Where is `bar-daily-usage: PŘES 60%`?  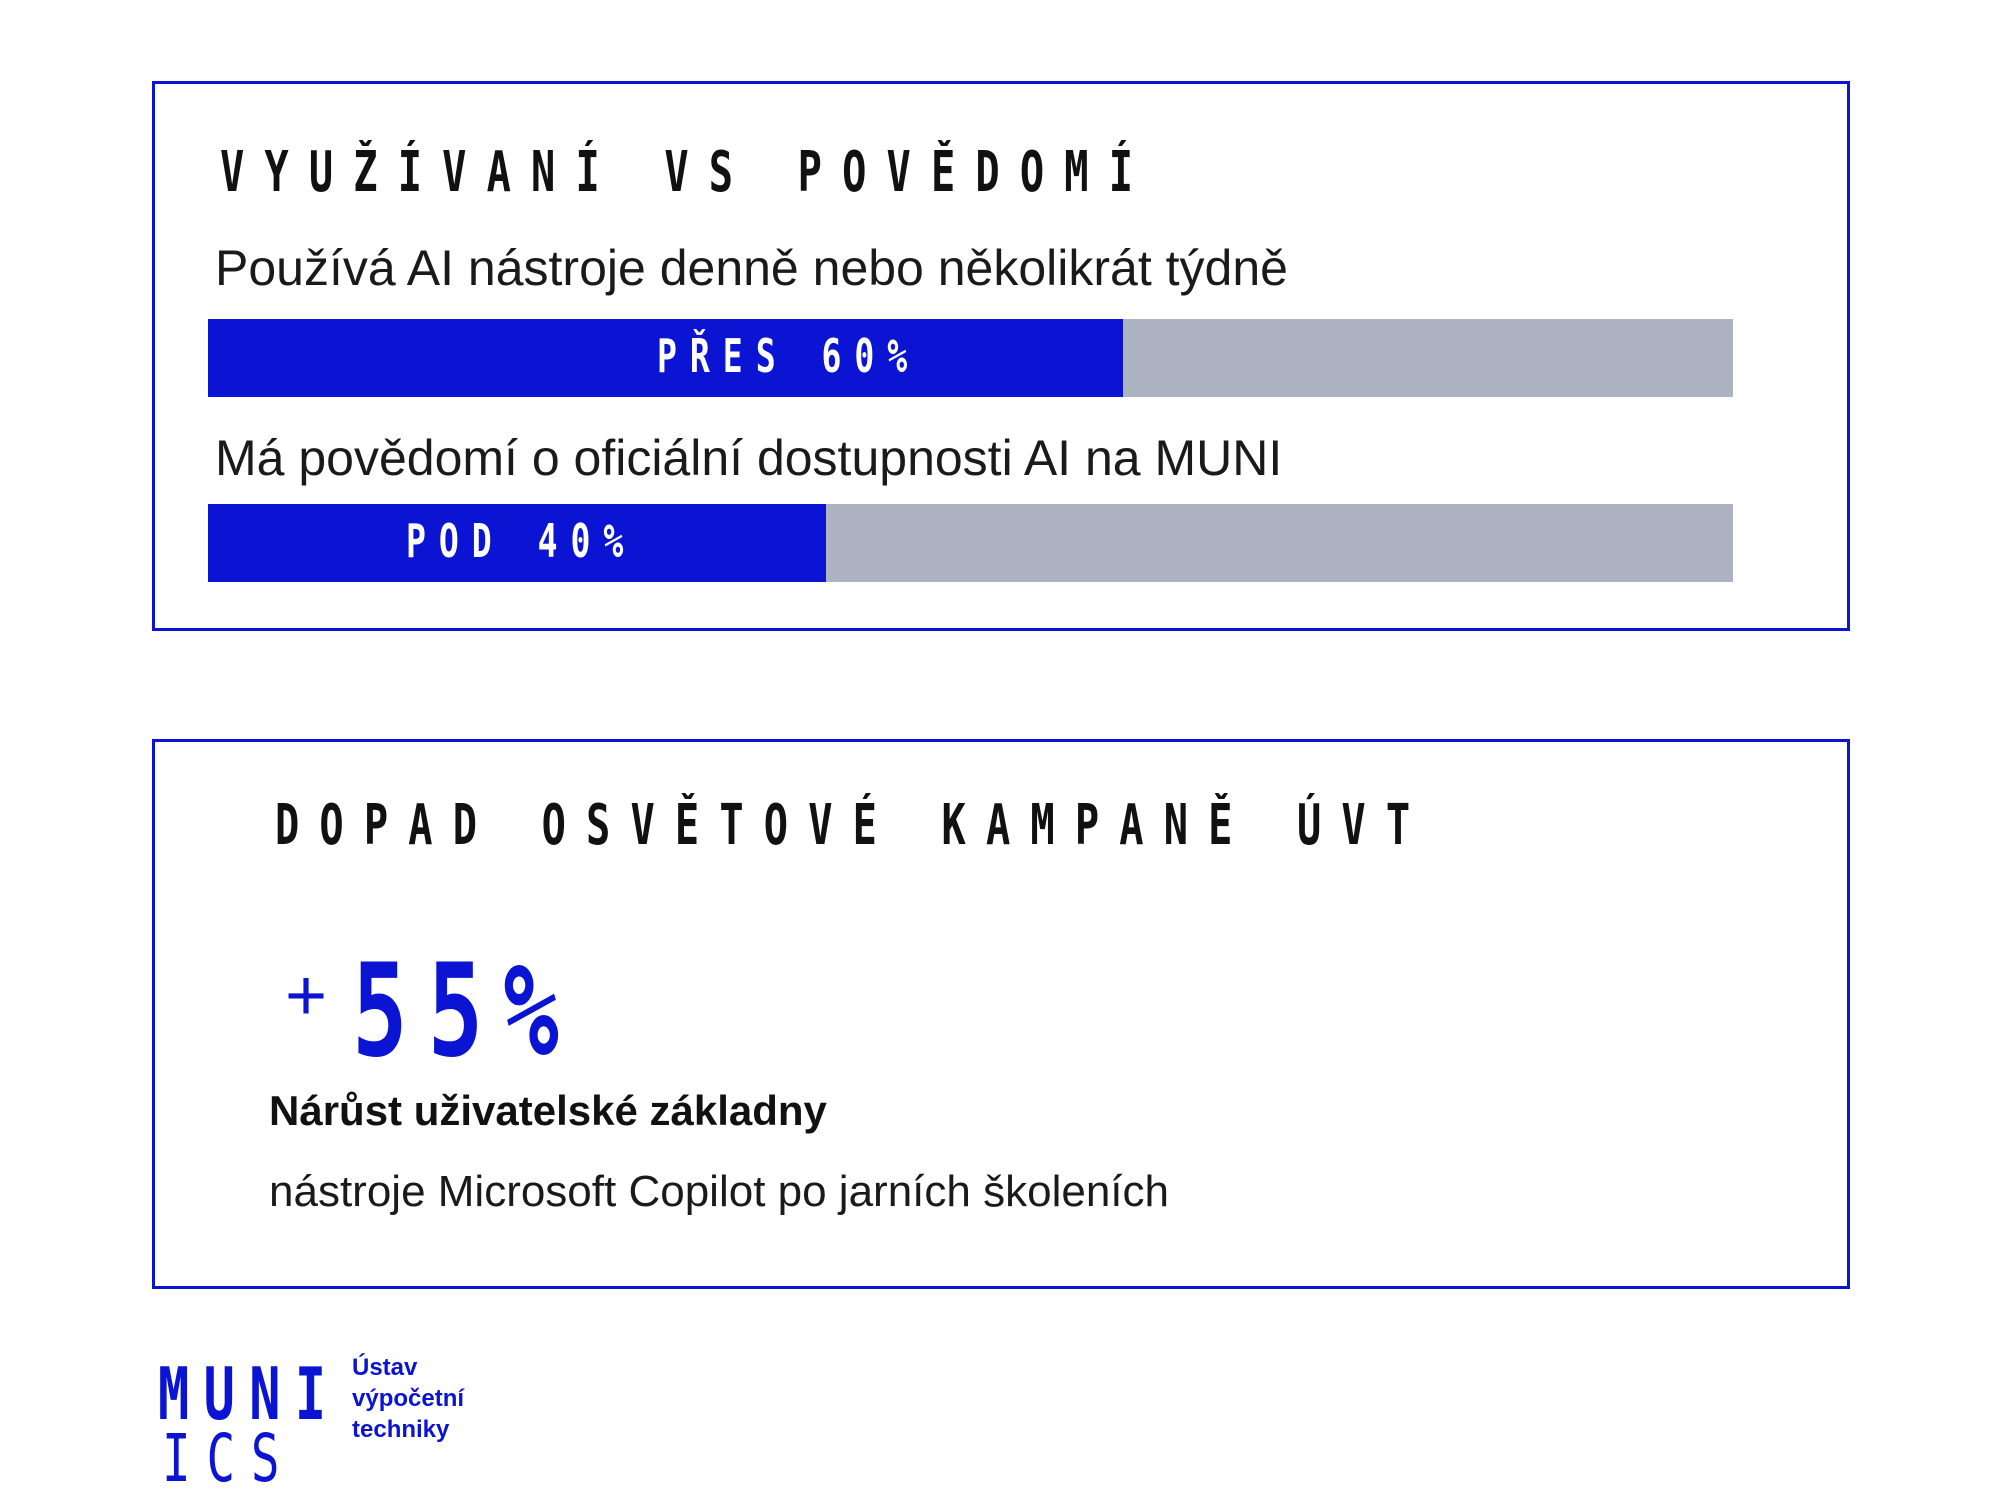 bar-daily-usage: PŘES 60% is located at coordinates (970, 358).